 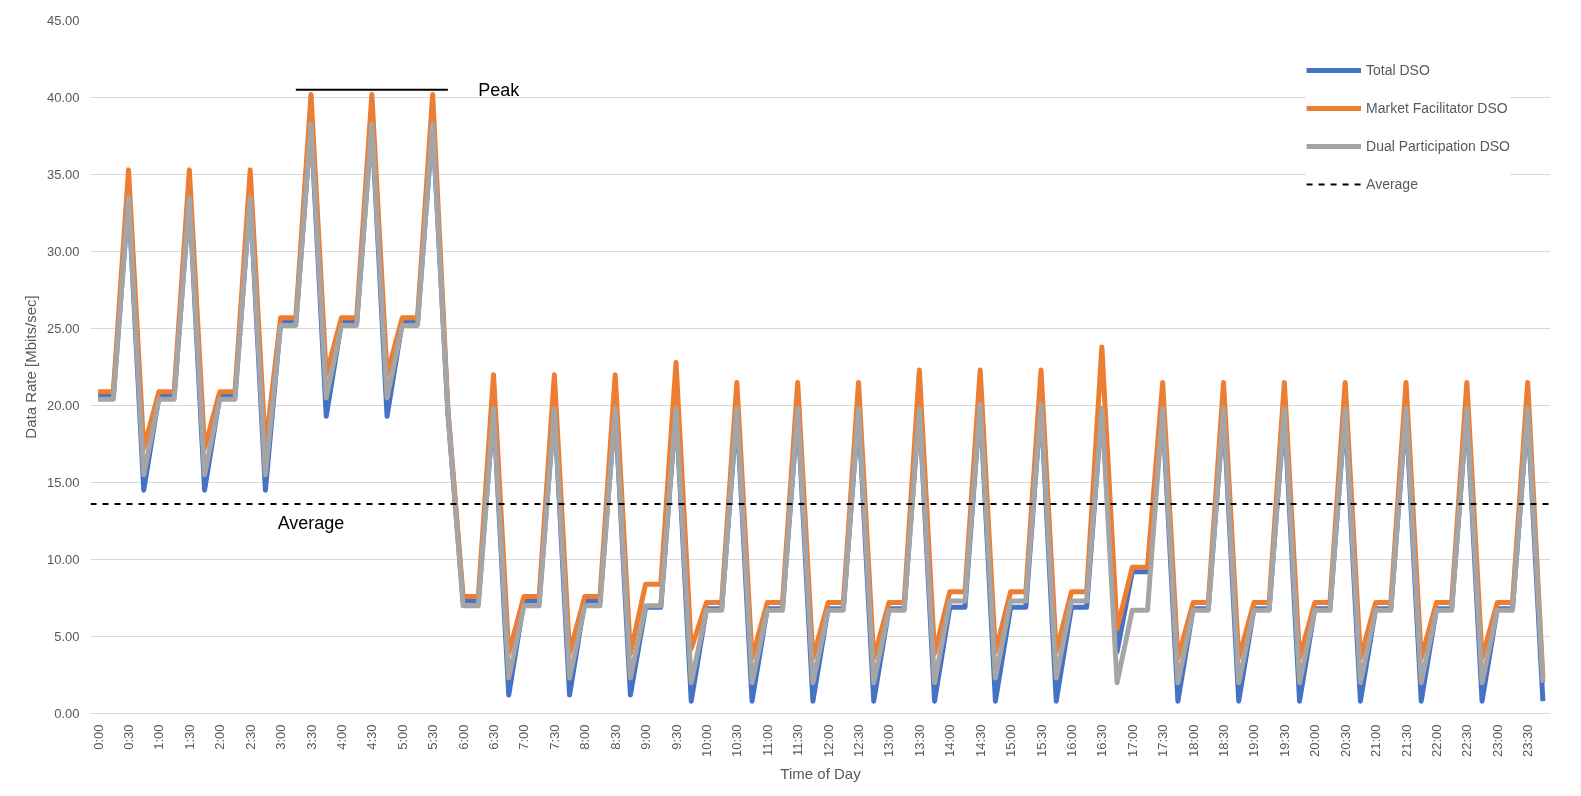 What do you see at coordinates (821, 774) in the screenshot?
I see `x-axis-title: Time of Day` at bounding box center [821, 774].